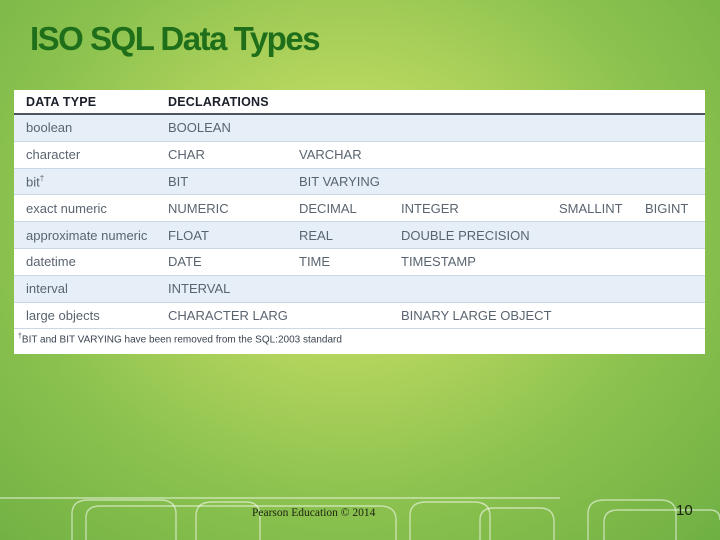  Describe the element at coordinates (472, 235) in the screenshot. I see `declaration-cell: DOUBLE PRECISION` at that location.